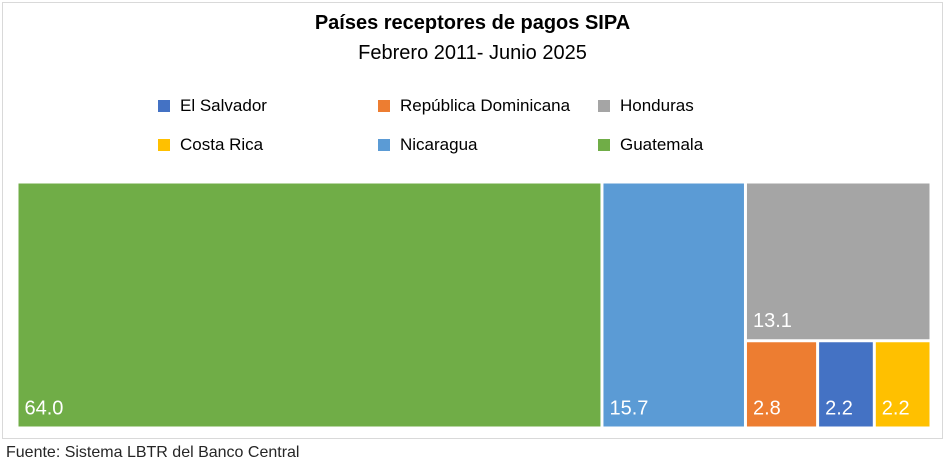  Describe the element at coordinates (846, 384) in the screenshot. I see `treemap-tile-el-salvador` at that location.